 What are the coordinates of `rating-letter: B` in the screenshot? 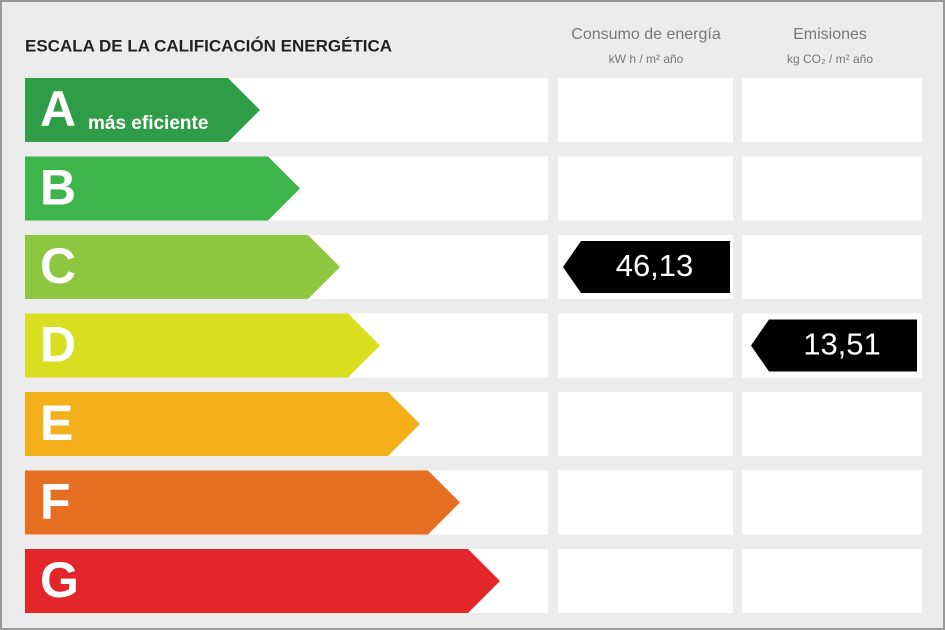 It's located at (58, 188).